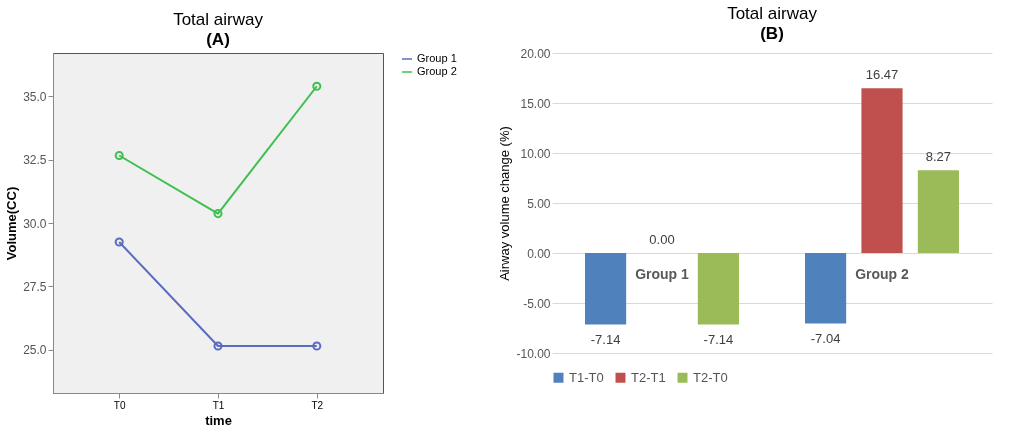 Image resolution: width=1034 pixels, height=446 pixels. What do you see at coordinates (648, 377) in the screenshot?
I see `legend-label: T2-T1` at bounding box center [648, 377].